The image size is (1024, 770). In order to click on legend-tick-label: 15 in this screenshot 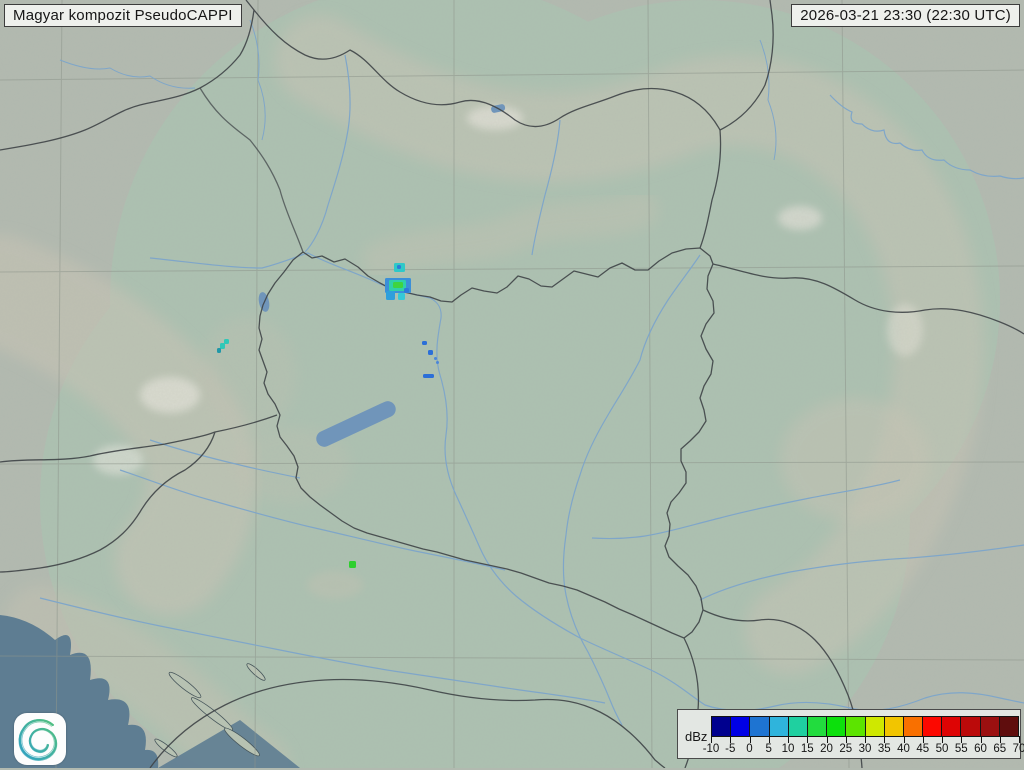, I will do `click(807, 749)`.